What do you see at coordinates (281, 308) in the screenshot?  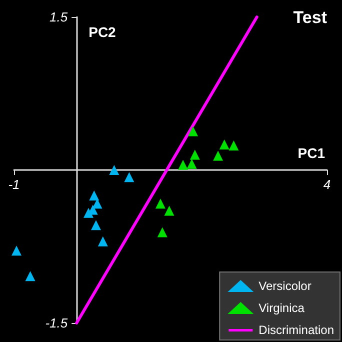 I see `legend-label: Virginica` at bounding box center [281, 308].